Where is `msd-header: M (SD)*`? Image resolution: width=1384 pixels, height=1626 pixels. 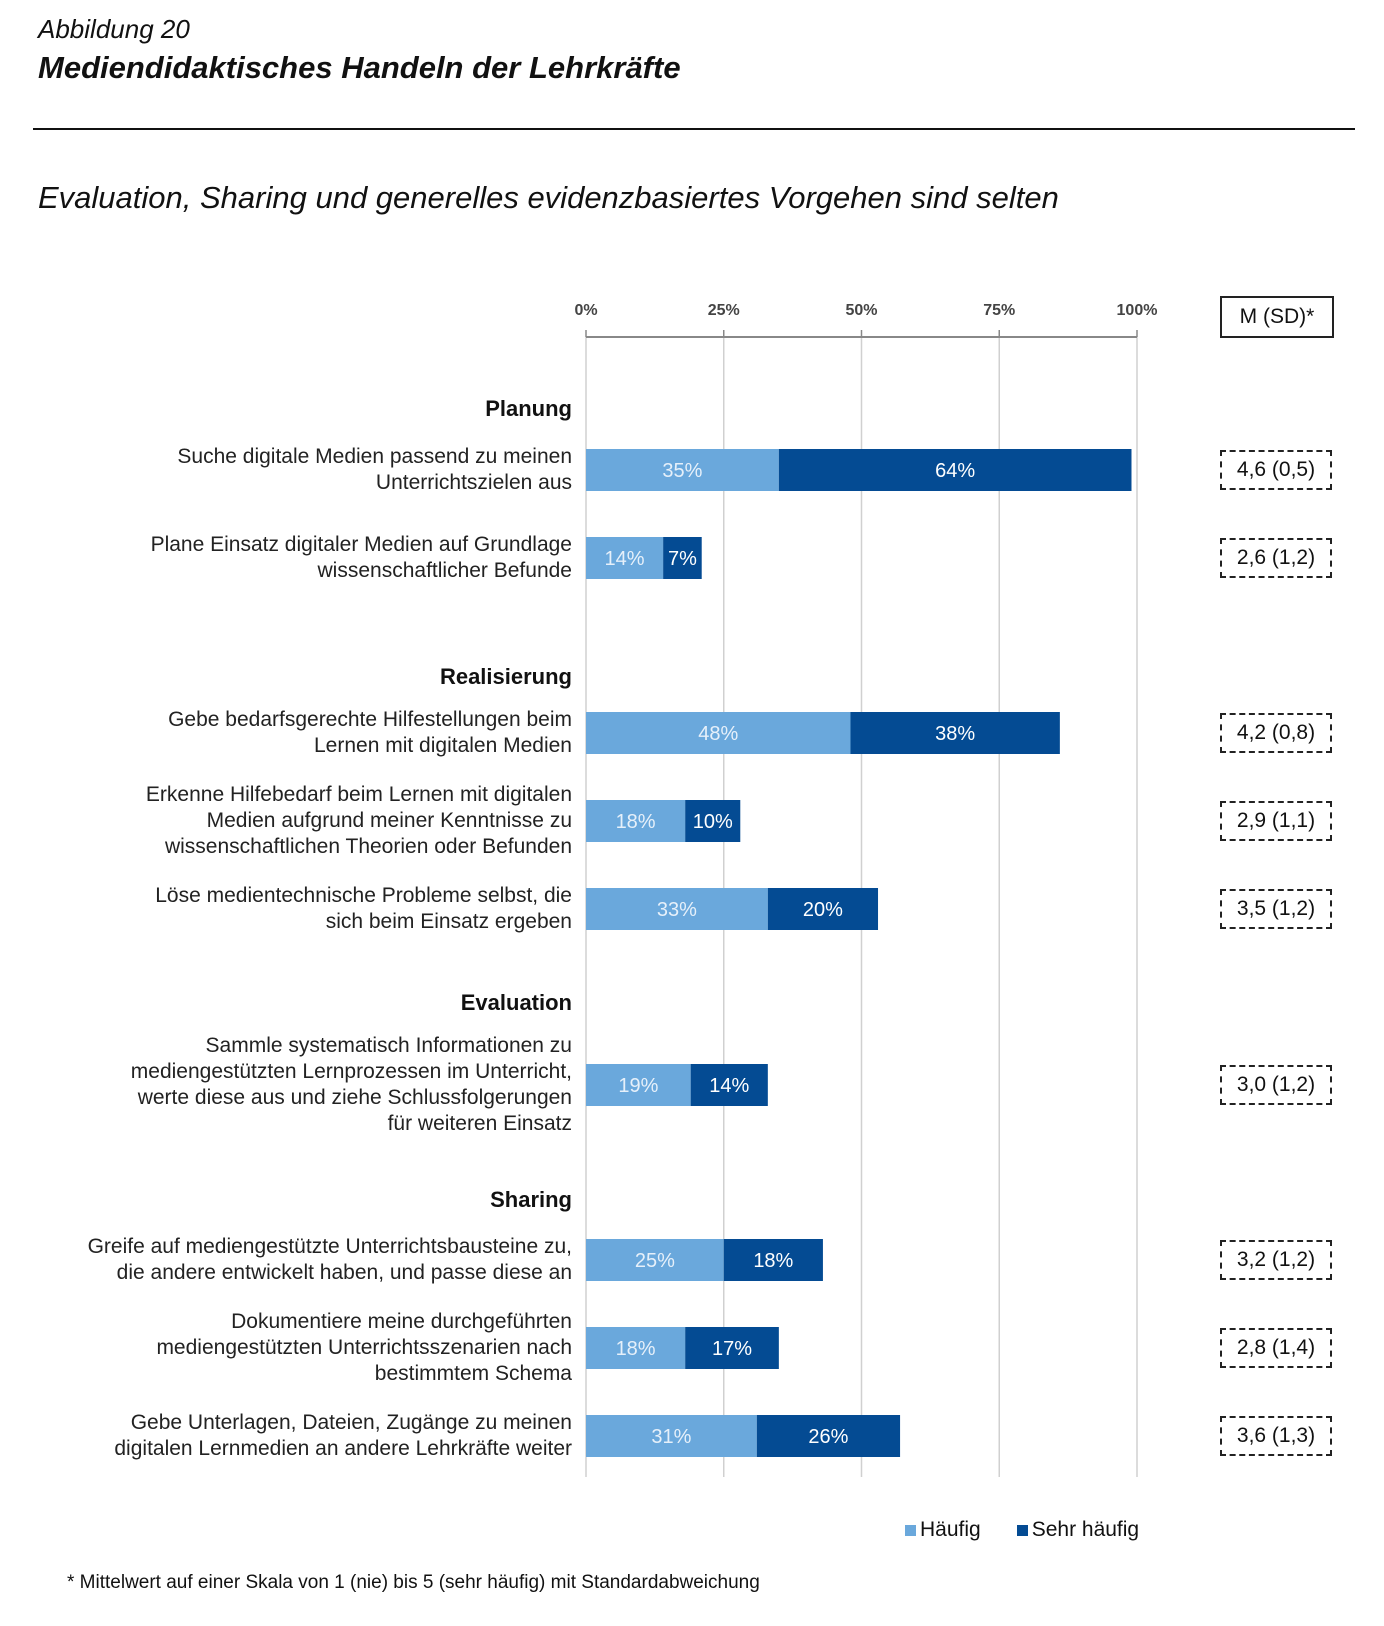 msd-header: M (SD)* is located at coordinates (1277, 317).